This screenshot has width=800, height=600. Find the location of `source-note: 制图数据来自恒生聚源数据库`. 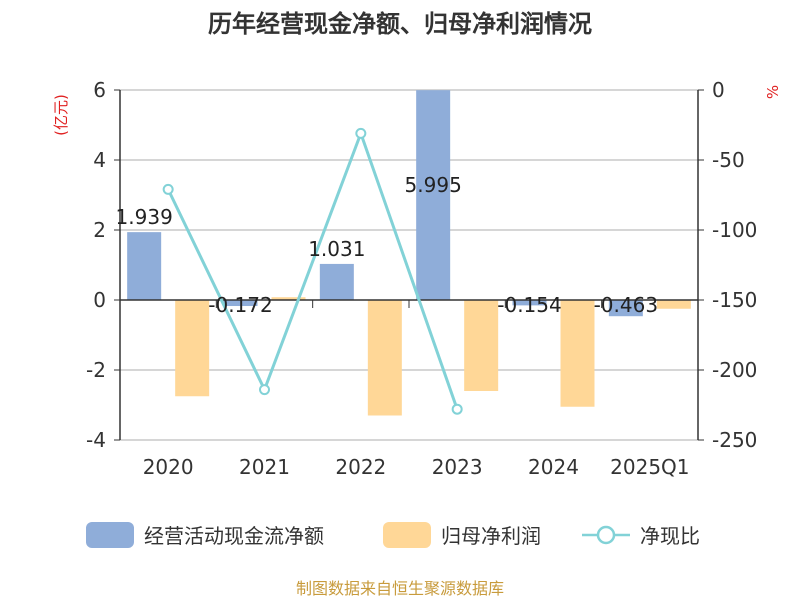

source-note: 制图数据来自恒生聚源数据库 is located at coordinates (400, 588).